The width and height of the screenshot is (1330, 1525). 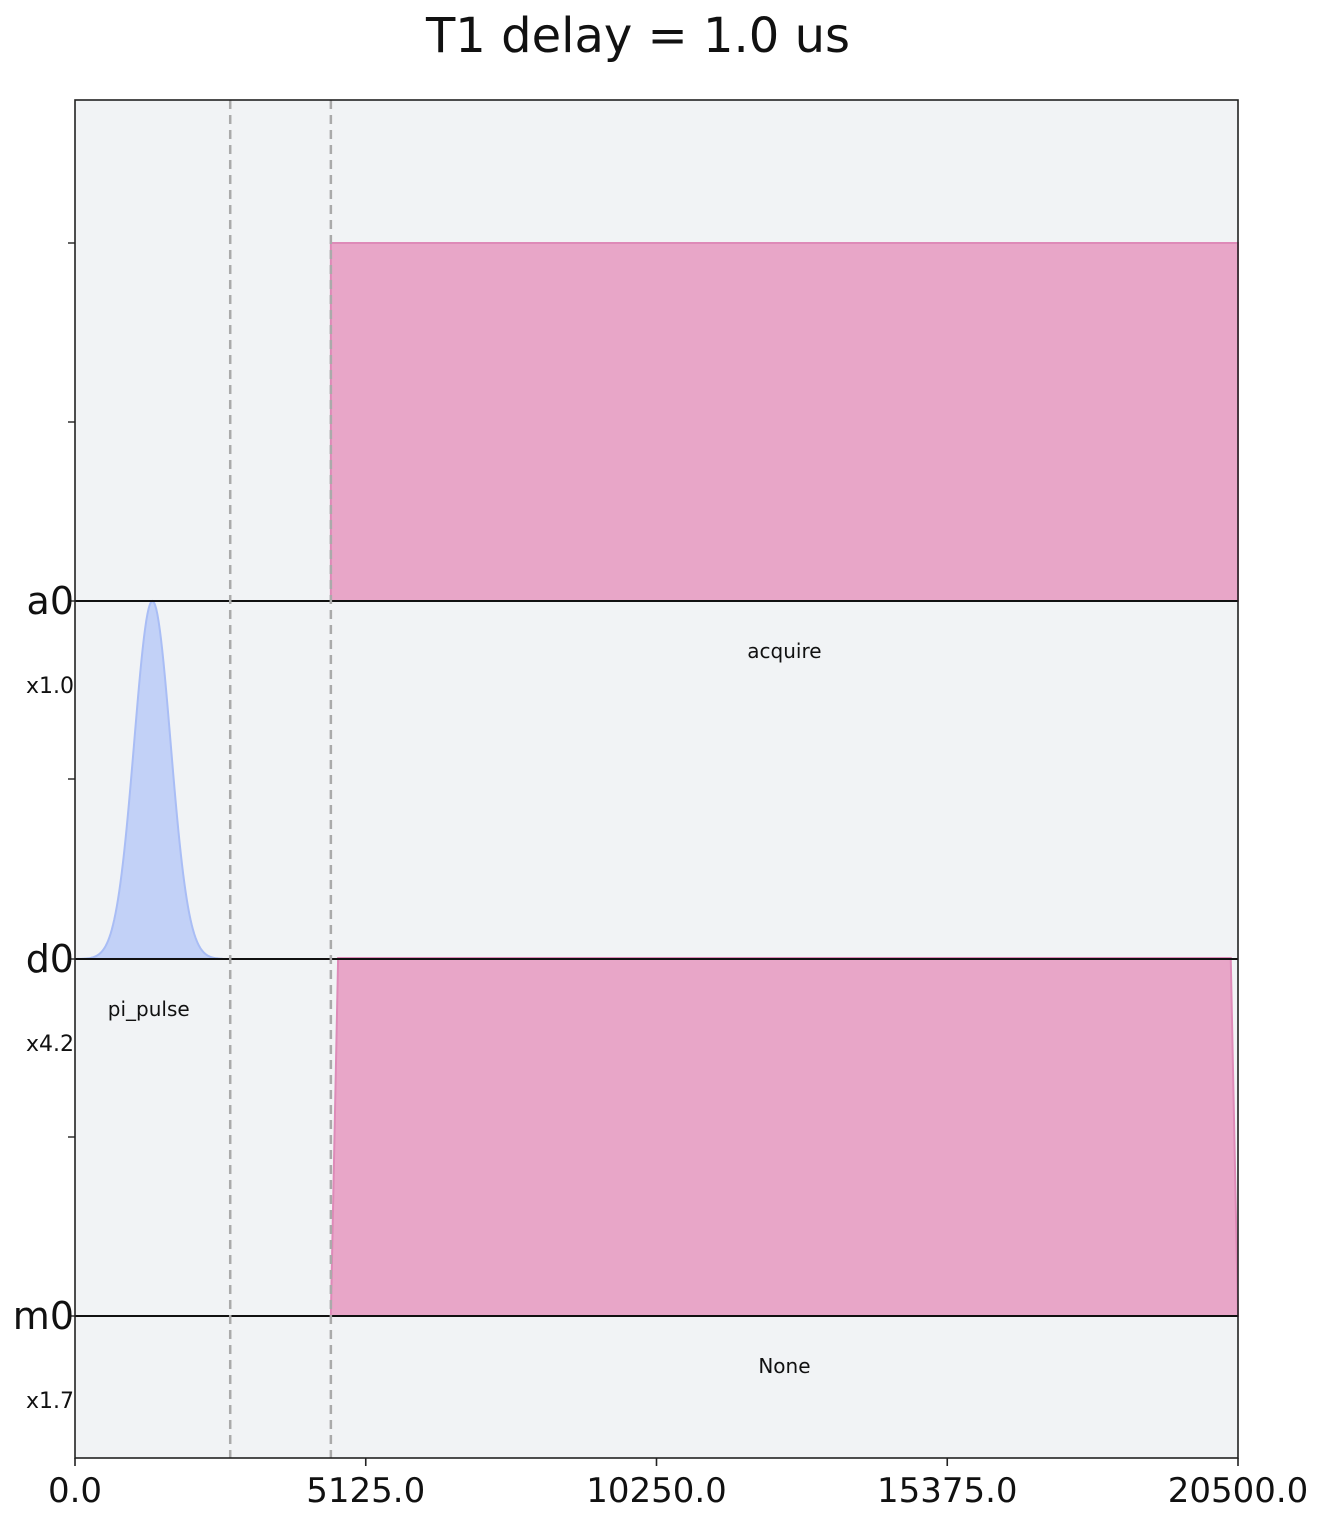 What do you see at coordinates (1238, 1491) in the screenshot?
I see `x-tick-label-4: 20500.0` at bounding box center [1238, 1491].